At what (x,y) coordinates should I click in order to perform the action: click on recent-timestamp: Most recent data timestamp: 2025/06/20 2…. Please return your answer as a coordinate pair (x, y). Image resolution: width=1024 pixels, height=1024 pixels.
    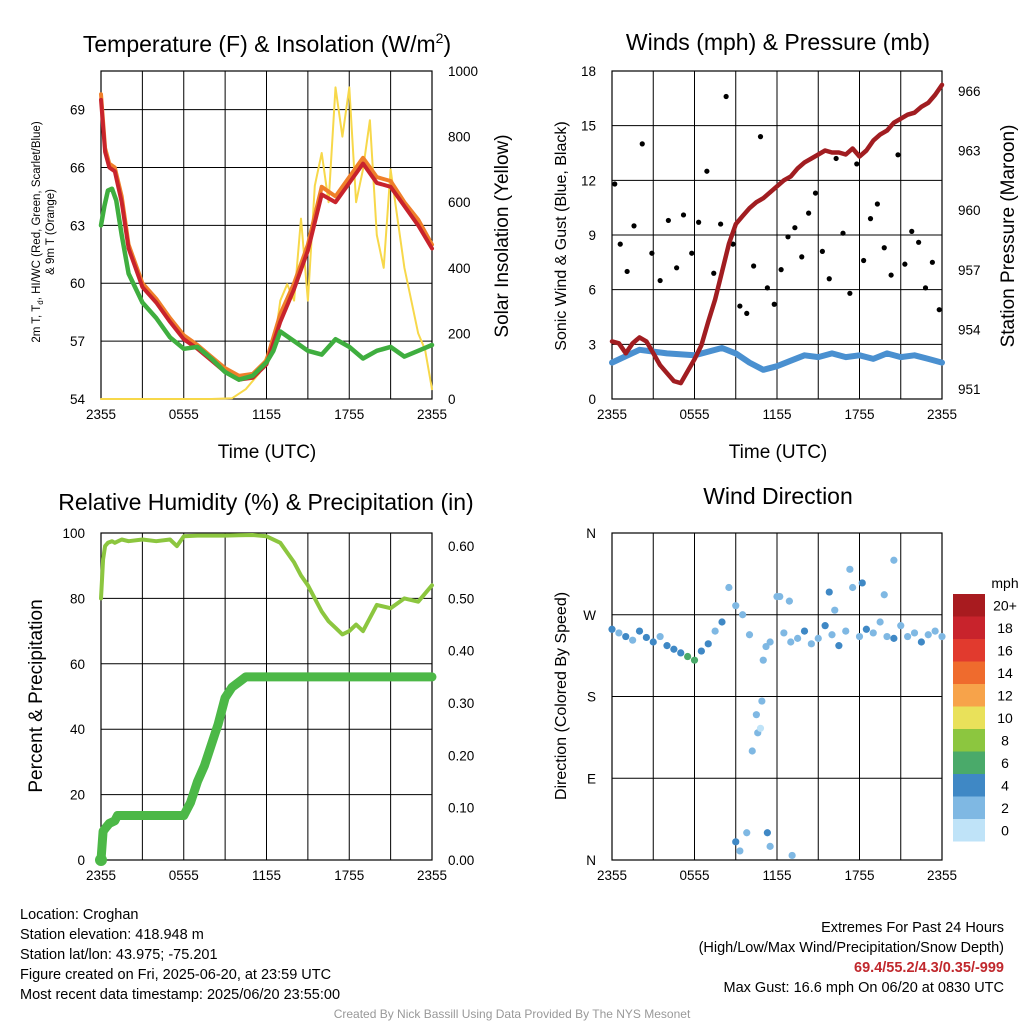
    Looking at the image, I should click on (180, 995).